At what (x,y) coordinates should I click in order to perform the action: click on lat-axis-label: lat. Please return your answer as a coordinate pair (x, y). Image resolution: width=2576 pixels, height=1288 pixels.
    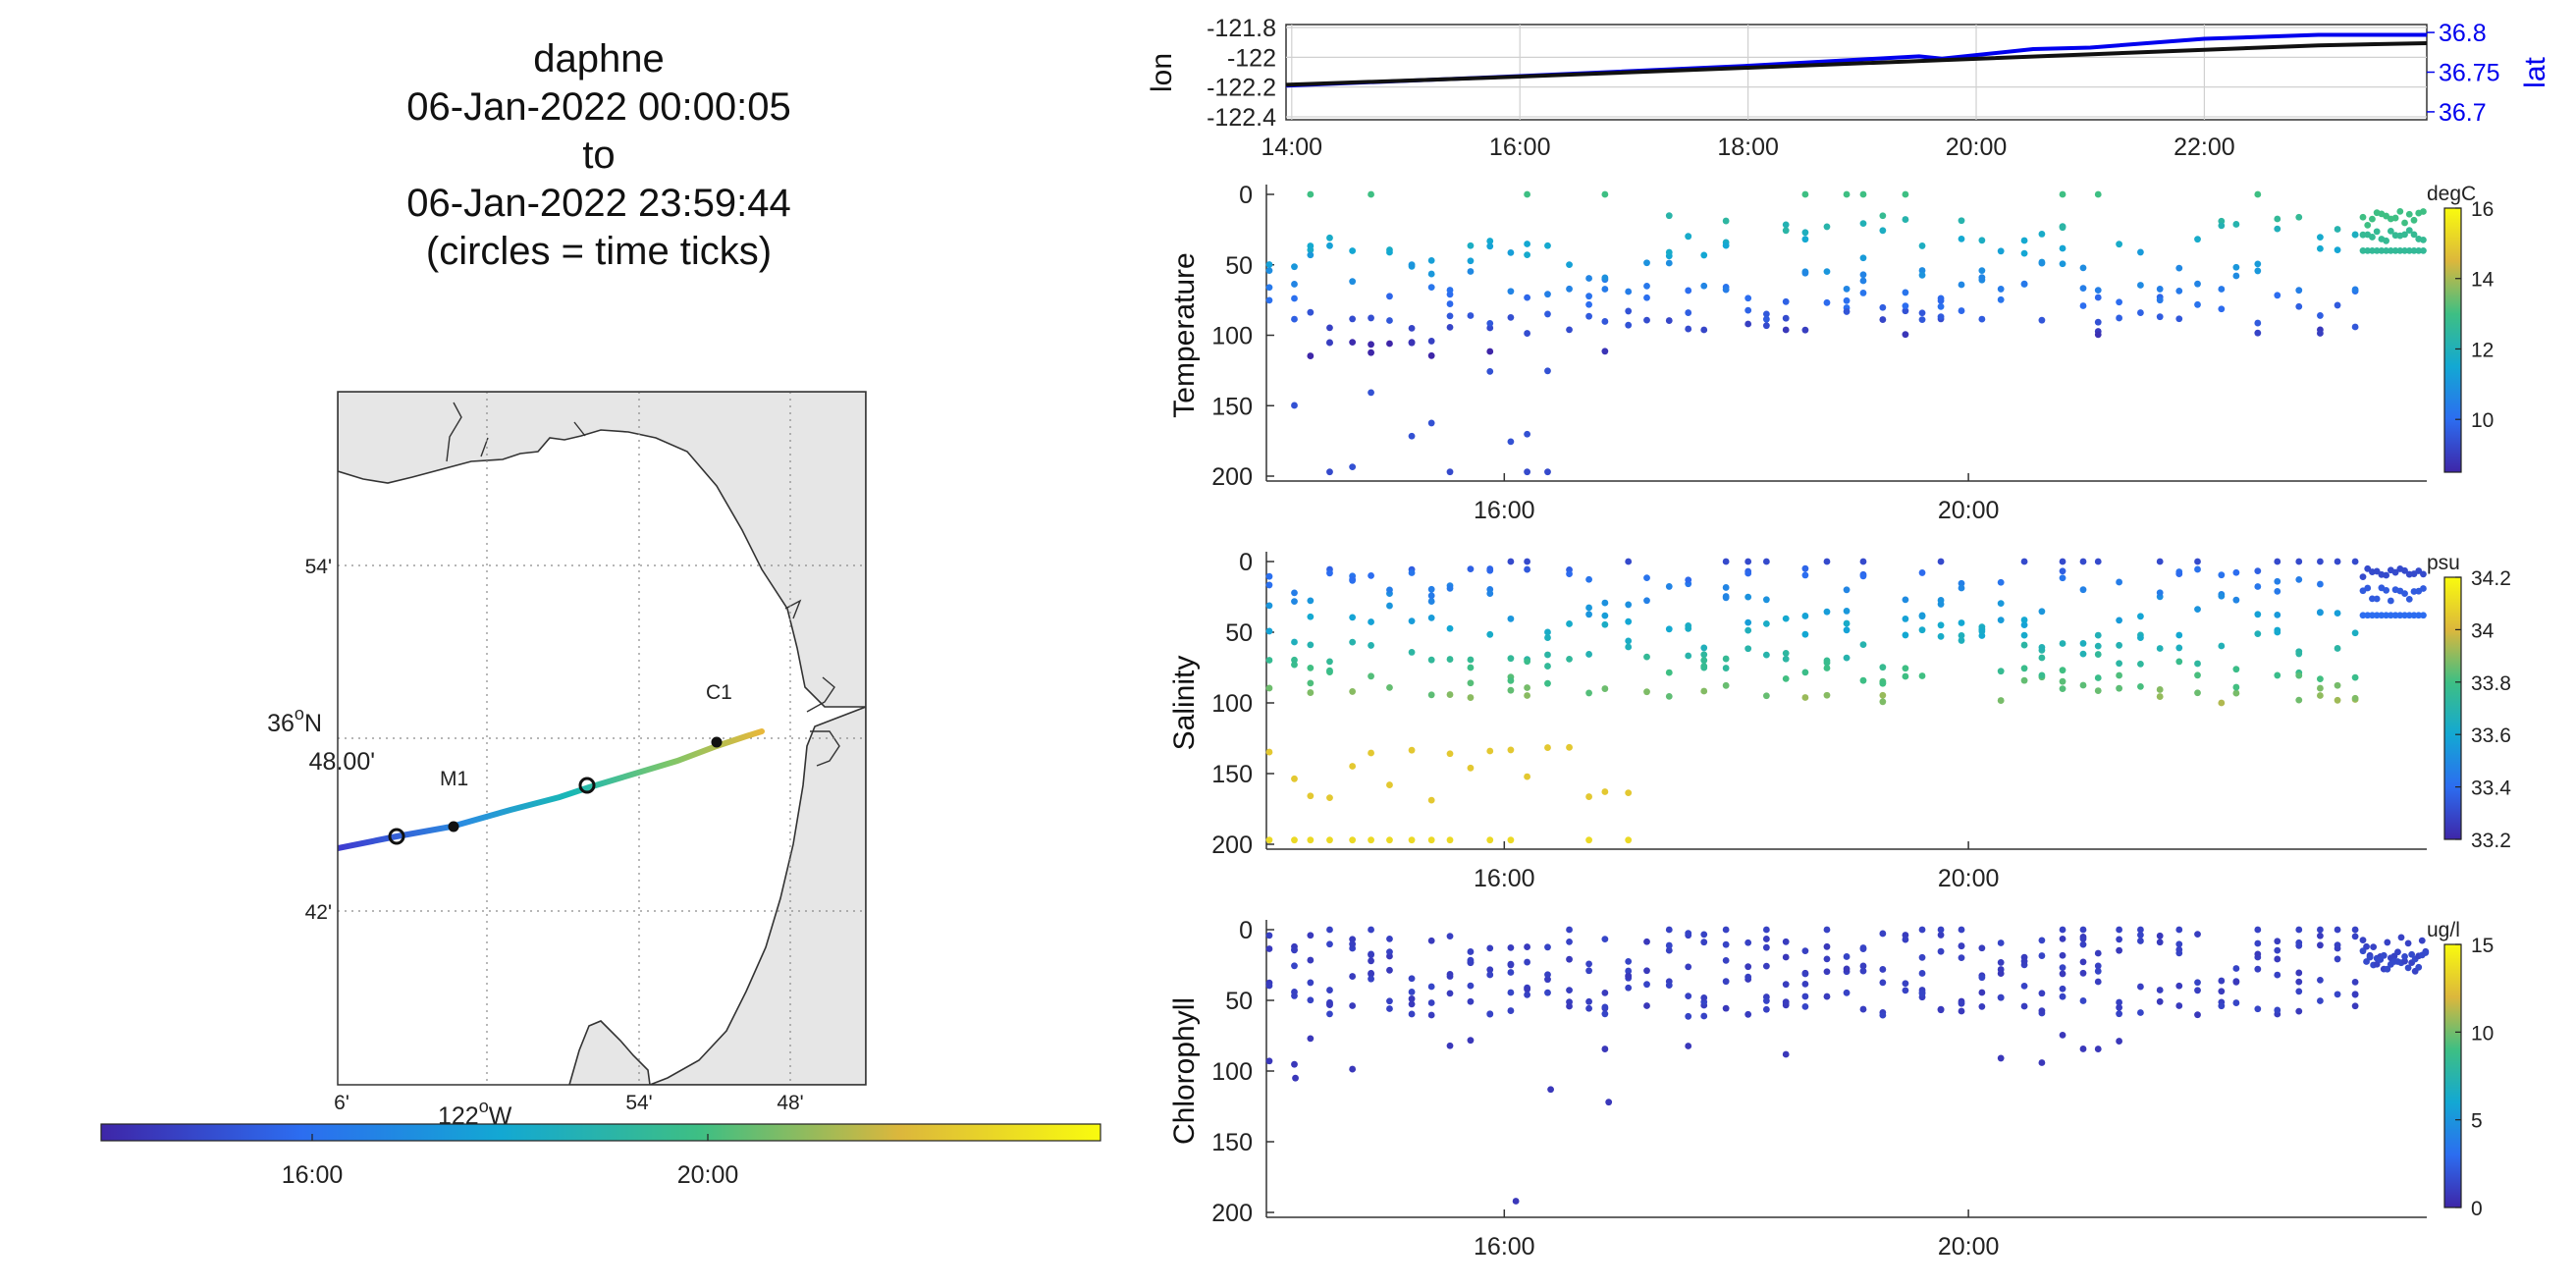
    Looking at the image, I should click on (2535, 71).